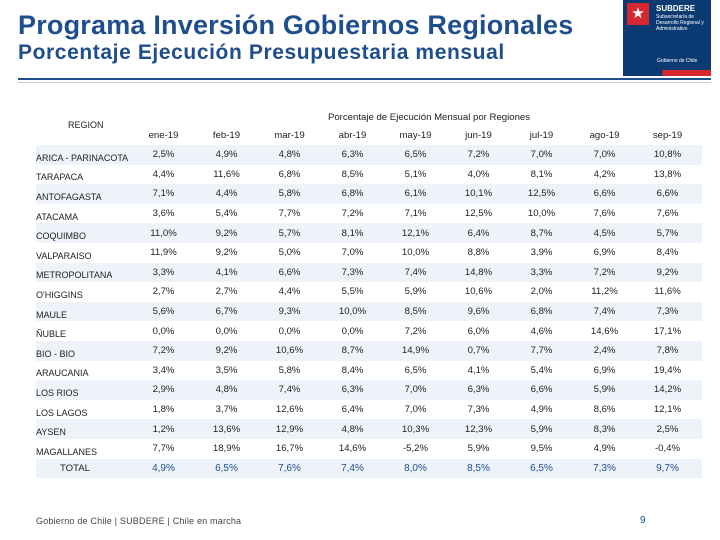 The image size is (720, 540). What do you see at coordinates (541, 135) in the screenshot?
I see `month-header: jul-19` at bounding box center [541, 135].